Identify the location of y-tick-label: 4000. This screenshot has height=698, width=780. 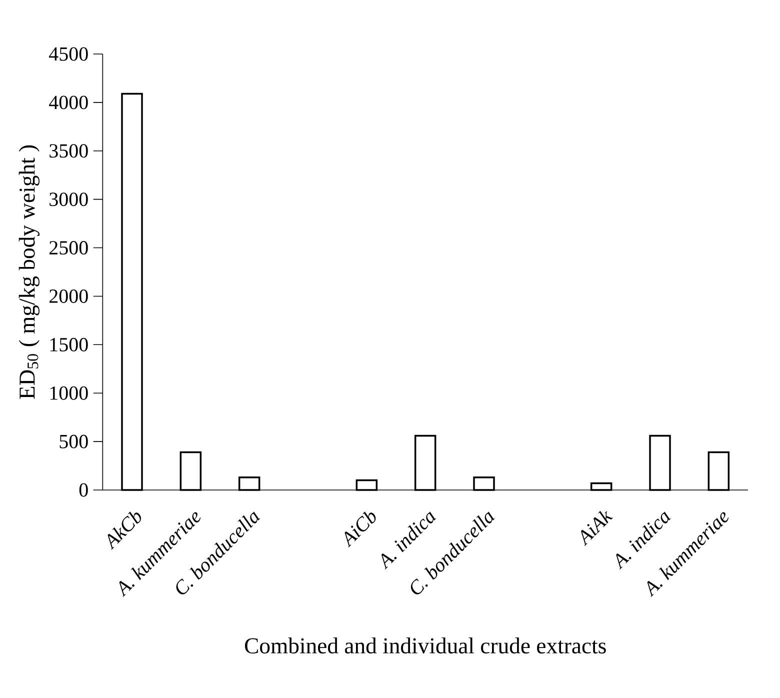
(68, 103).